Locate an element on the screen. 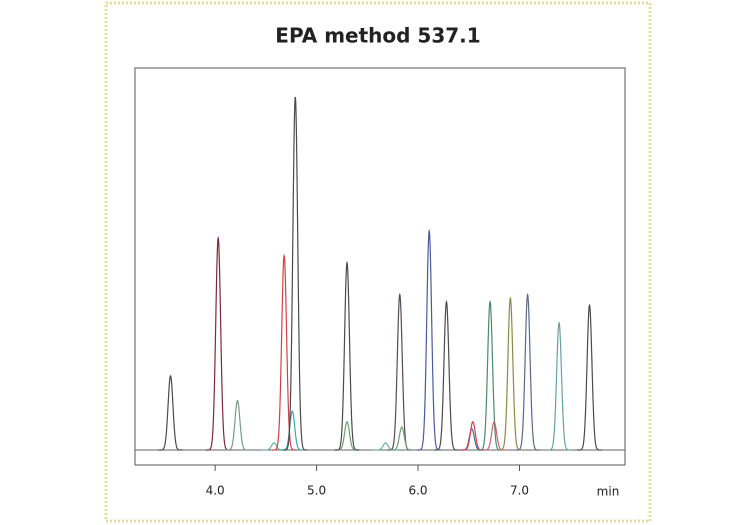 Image resolution: width=756 pixels, height=525 pixels. x-tick-label: 7.0 is located at coordinates (519, 491).